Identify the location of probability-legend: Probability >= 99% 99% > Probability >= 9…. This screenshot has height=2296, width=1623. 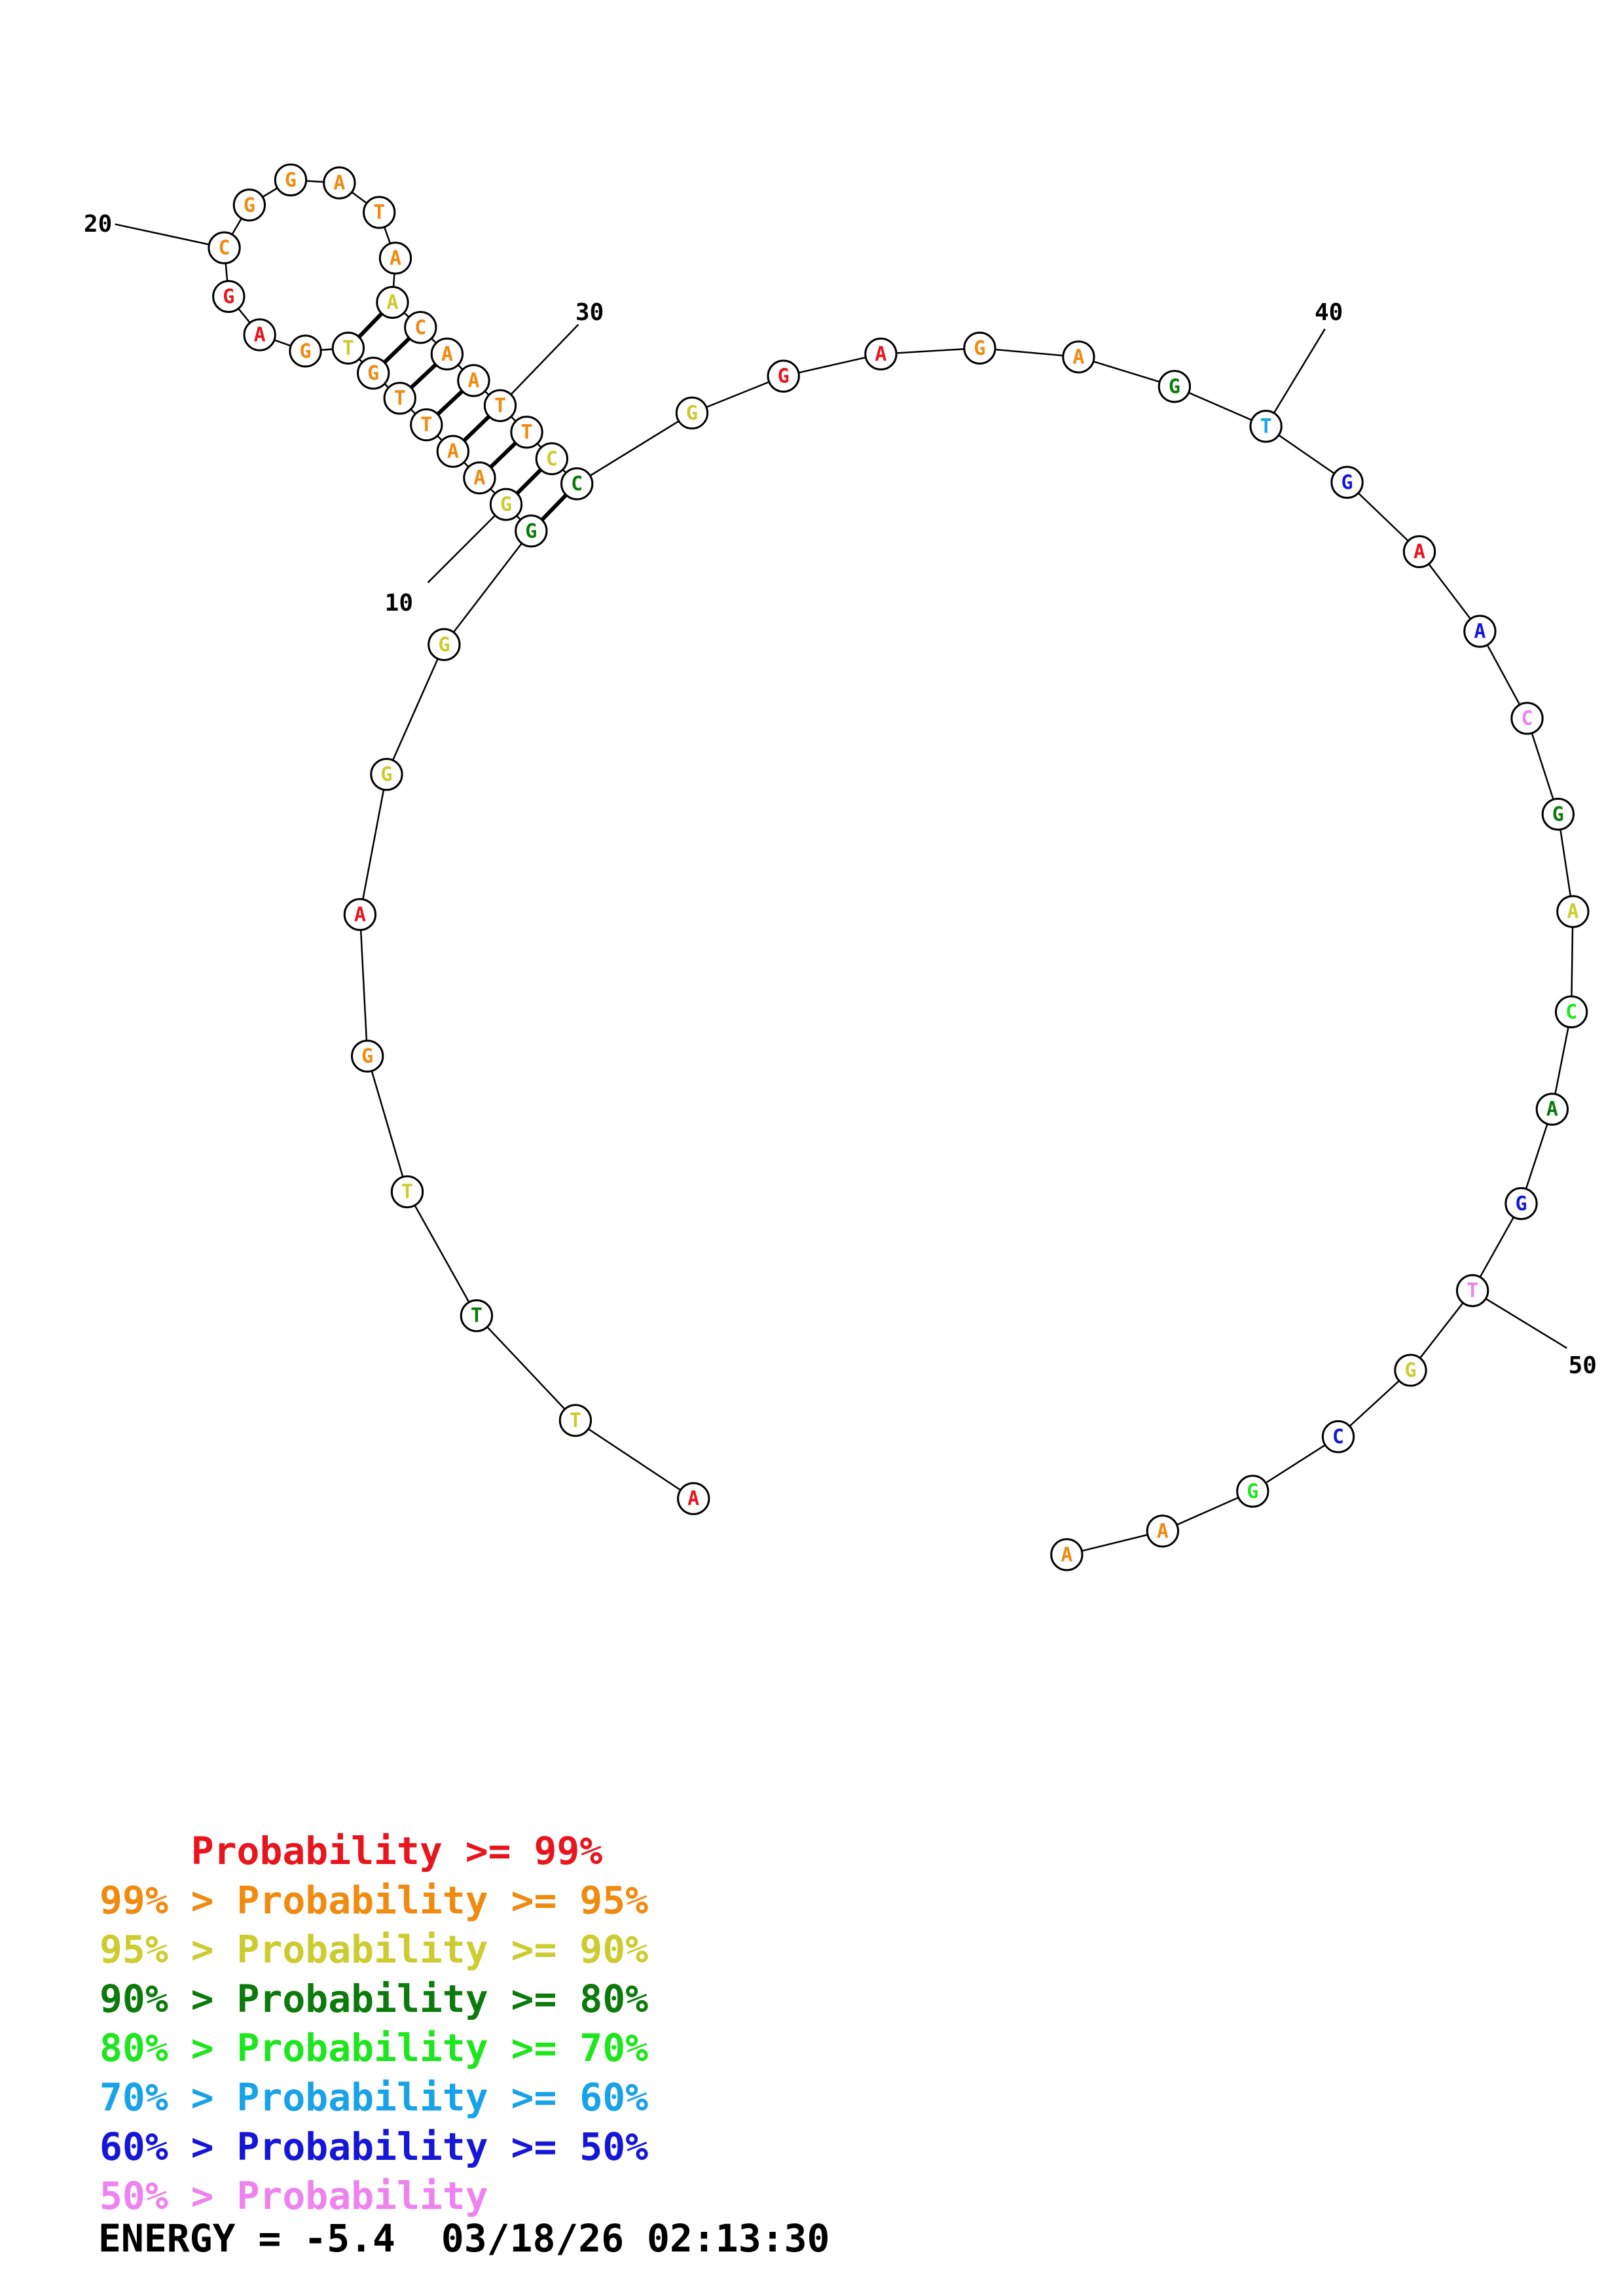
(374, 2023).